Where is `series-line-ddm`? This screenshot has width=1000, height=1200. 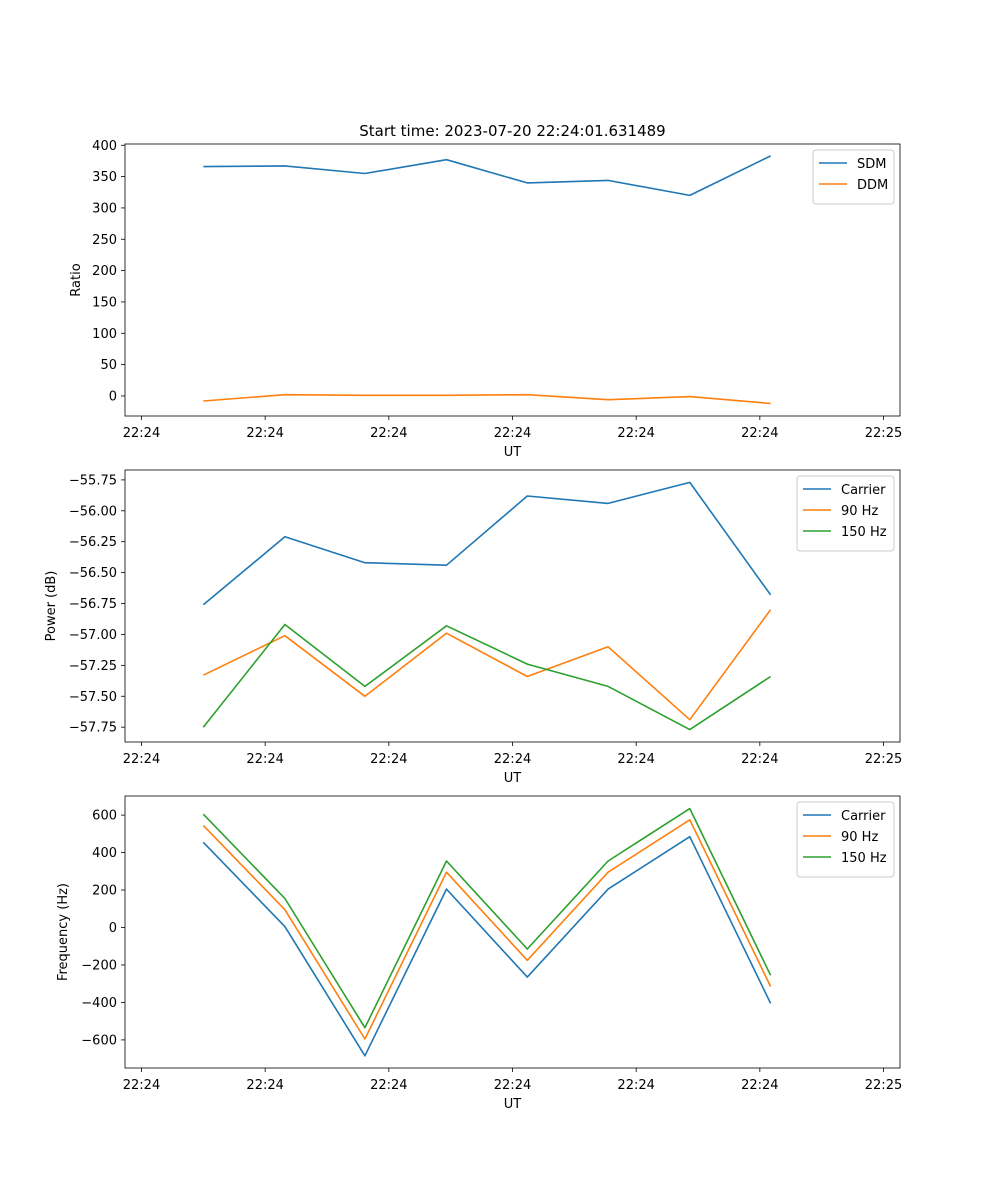
series-line-ddm is located at coordinates (487, 399).